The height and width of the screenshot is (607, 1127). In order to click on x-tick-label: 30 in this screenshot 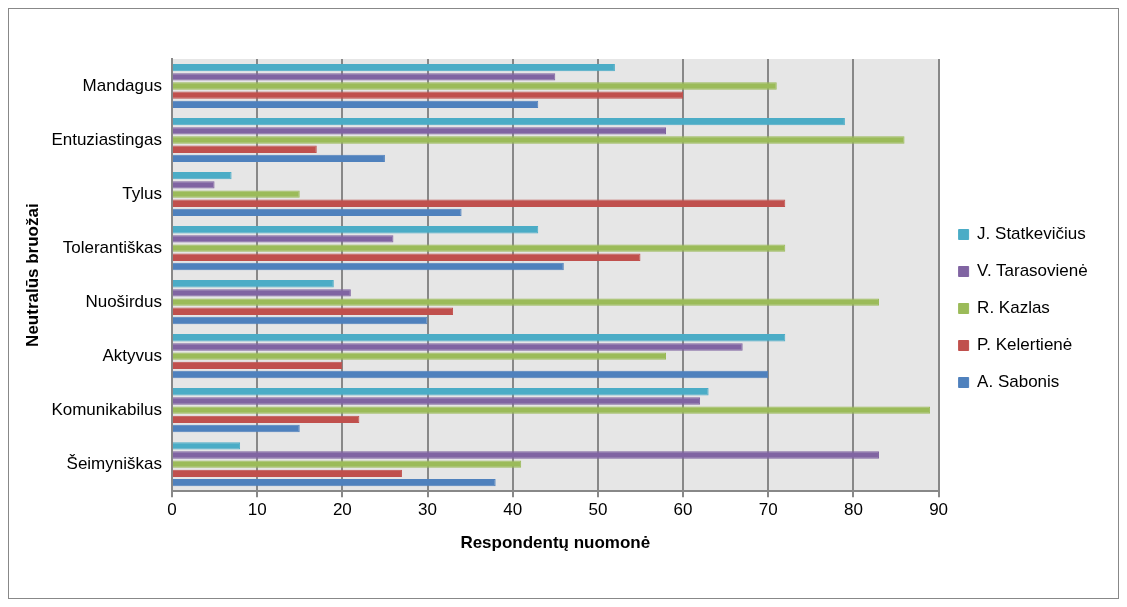, I will do `click(427, 510)`.